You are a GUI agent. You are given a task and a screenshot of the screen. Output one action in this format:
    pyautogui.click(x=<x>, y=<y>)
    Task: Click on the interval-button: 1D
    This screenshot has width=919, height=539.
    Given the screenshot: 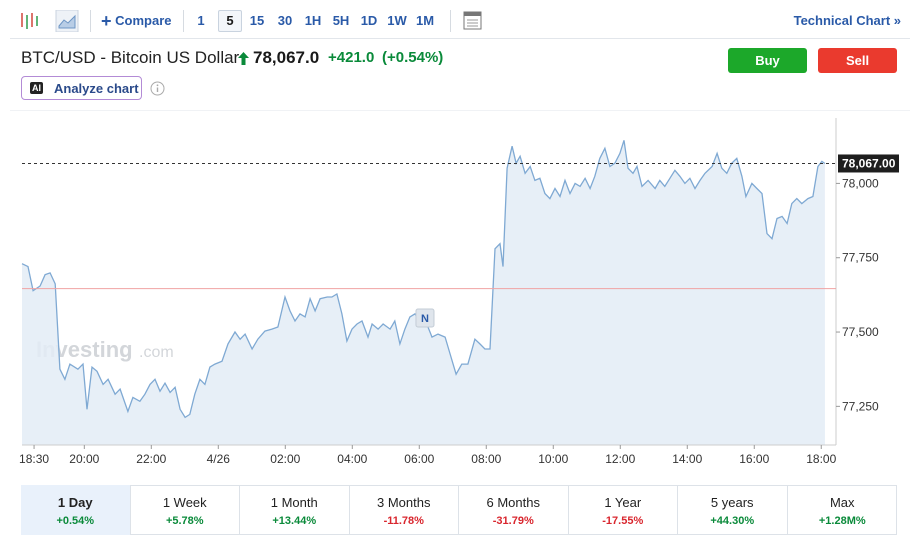 What is the action you would take?
    pyautogui.click(x=369, y=20)
    